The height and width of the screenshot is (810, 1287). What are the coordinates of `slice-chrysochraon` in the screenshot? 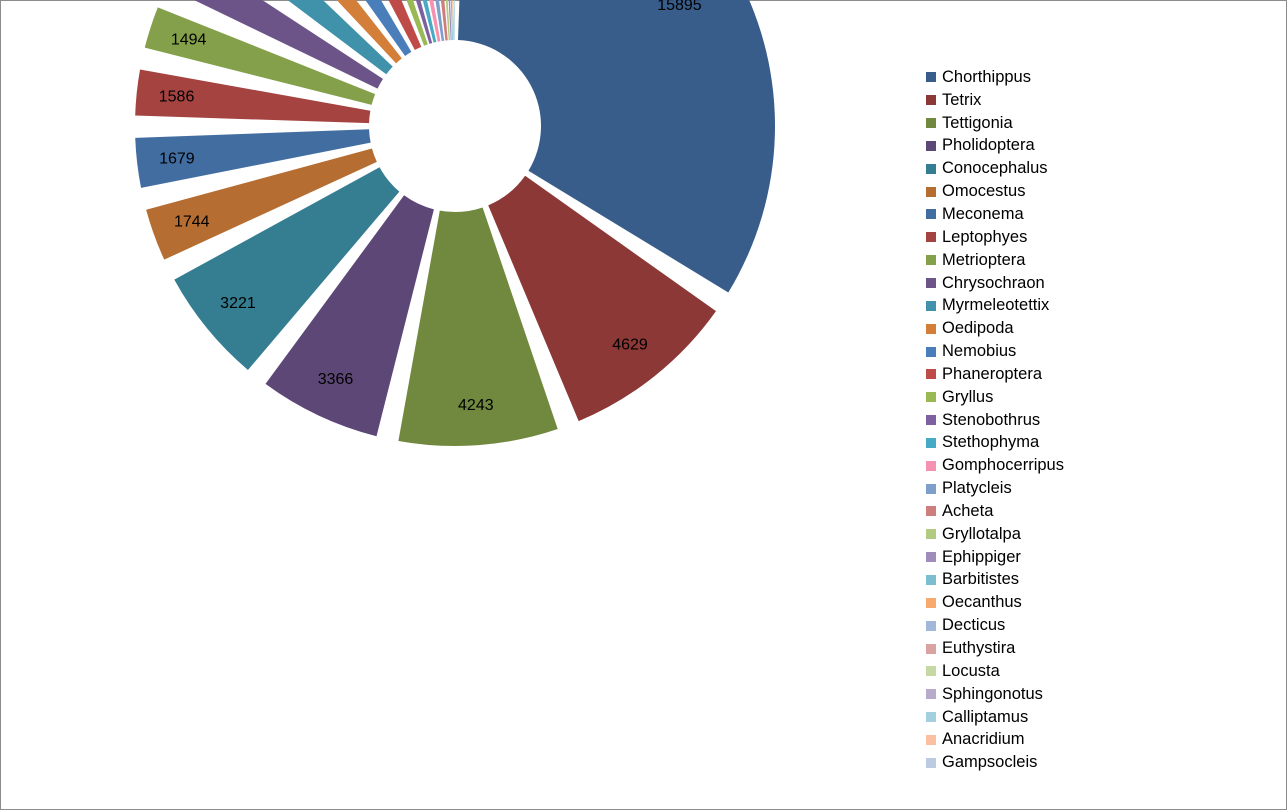 It's located at (288, 44).